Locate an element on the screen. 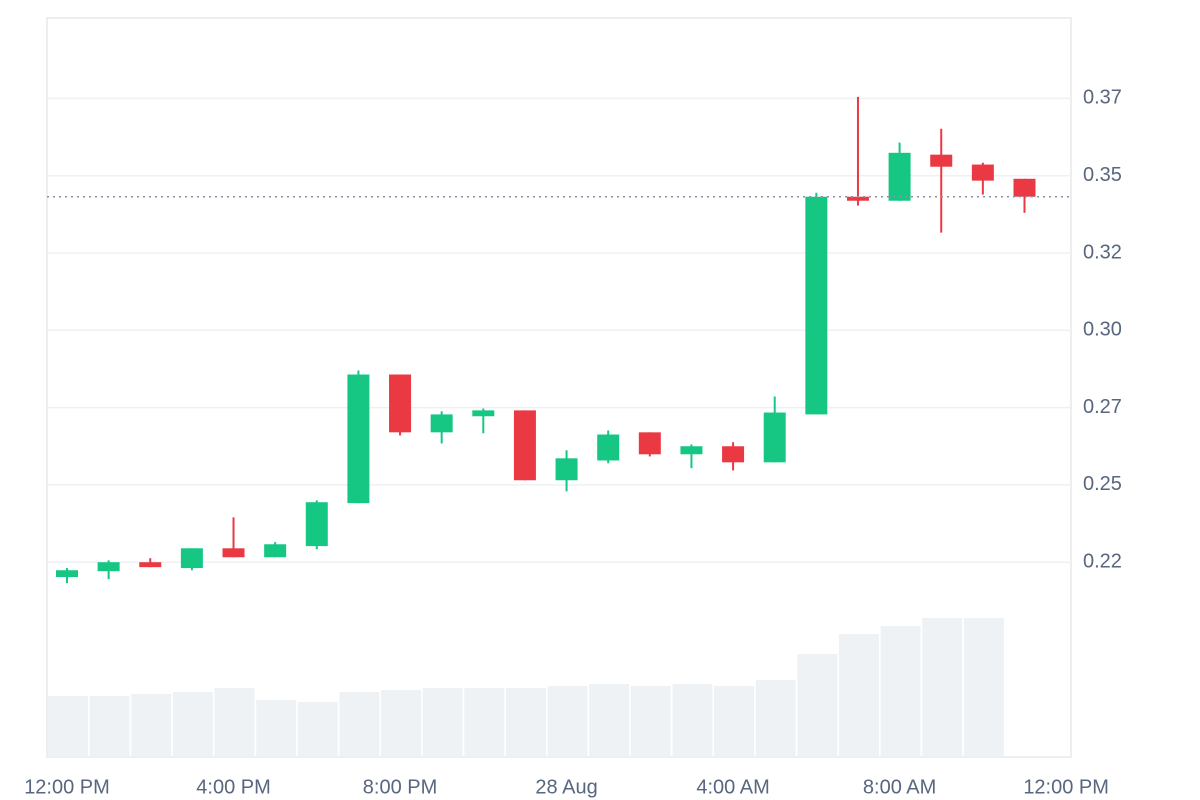 Image resolution: width=1200 pixels, height=800 pixels. y-tick-label: 0.32 is located at coordinates (1102, 252).